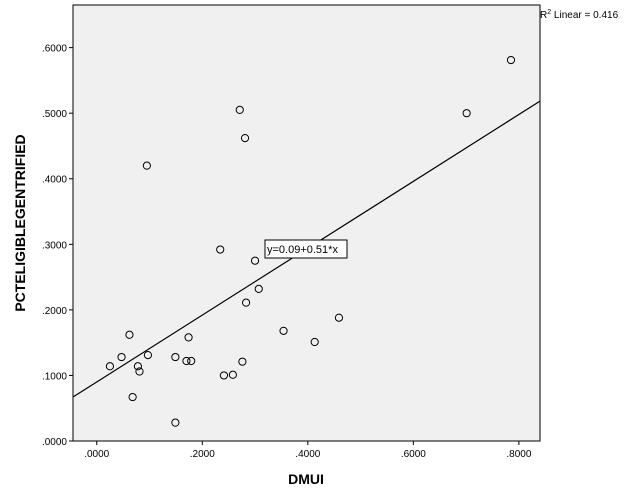  What do you see at coordinates (20, 222) in the screenshot?
I see `y-axis-title: PCTELIGIBLEGENTRIFIED` at bounding box center [20, 222].